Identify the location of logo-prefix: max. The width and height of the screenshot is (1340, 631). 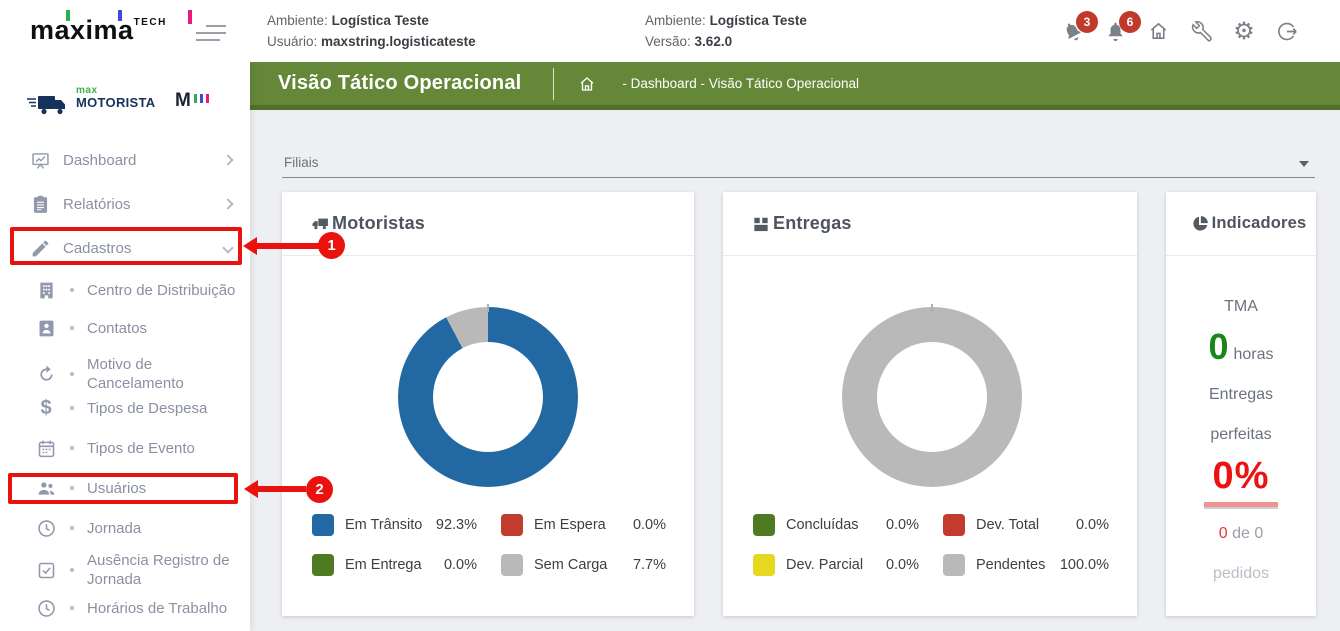
(87, 90).